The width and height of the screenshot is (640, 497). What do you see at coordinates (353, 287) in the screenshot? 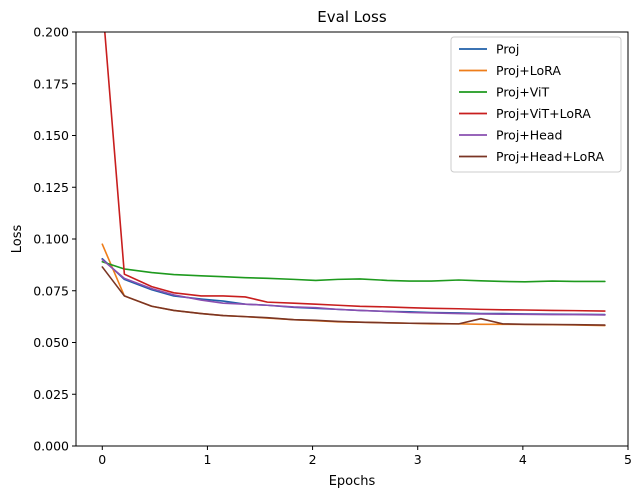
I see `series-line-proj-head` at bounding box center [353, 287].